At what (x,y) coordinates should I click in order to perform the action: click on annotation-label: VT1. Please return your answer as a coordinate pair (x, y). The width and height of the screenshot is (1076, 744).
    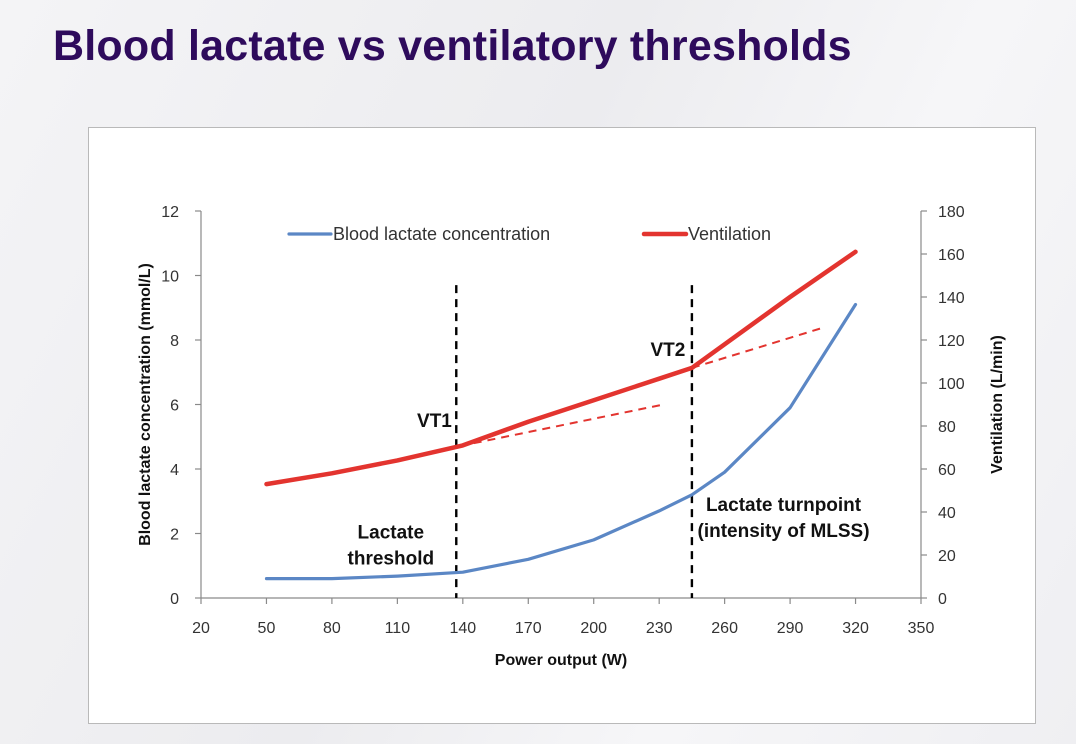
    Looking at the image, I should click on (434, 421).